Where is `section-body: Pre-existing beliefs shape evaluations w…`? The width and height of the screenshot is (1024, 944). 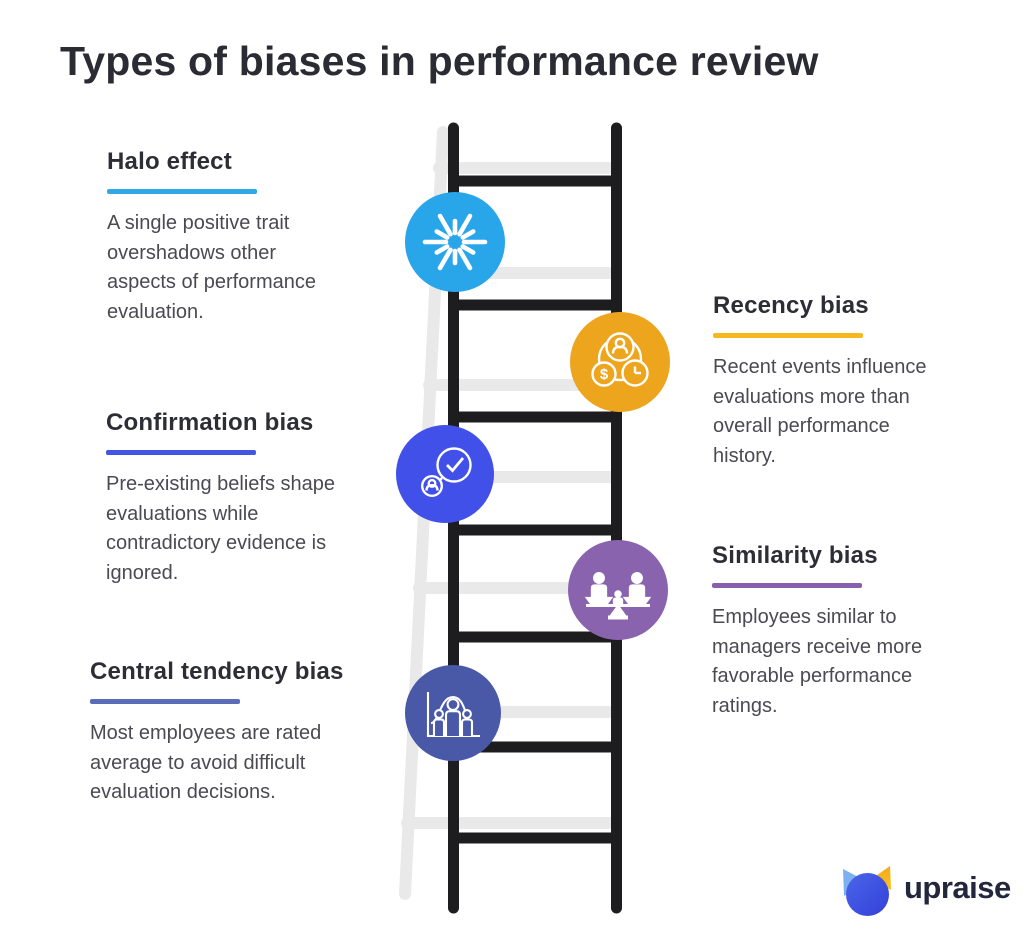 section-body: Pre-existing beliefs shape evaluations w… is located at coordinates (221, 528).